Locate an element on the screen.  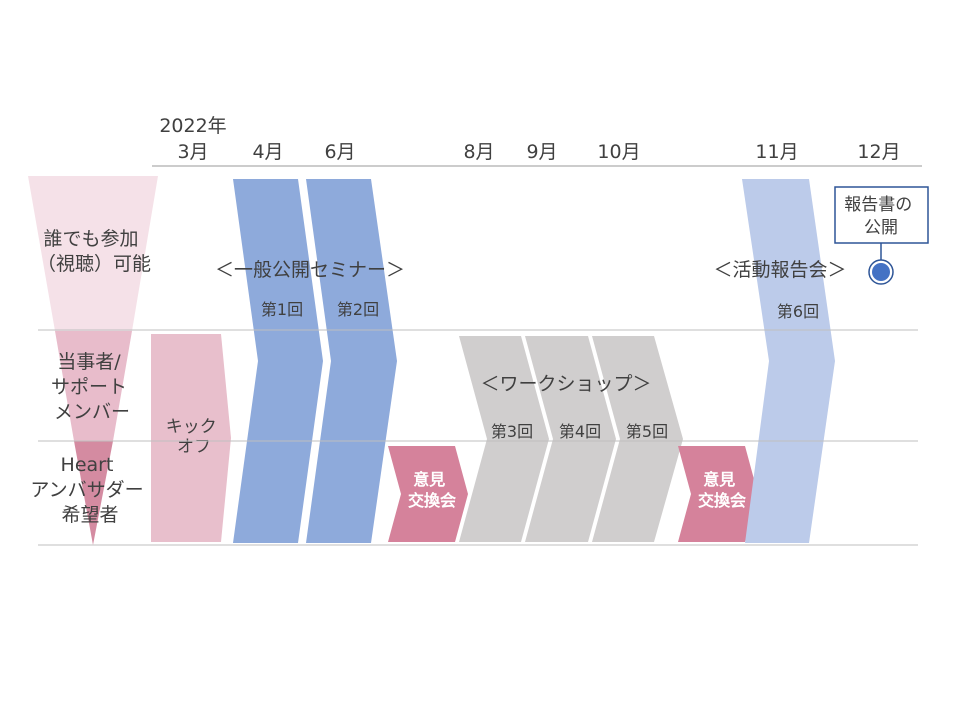
workshop-5-label: 第5回 is located at coordinates (647, 431).